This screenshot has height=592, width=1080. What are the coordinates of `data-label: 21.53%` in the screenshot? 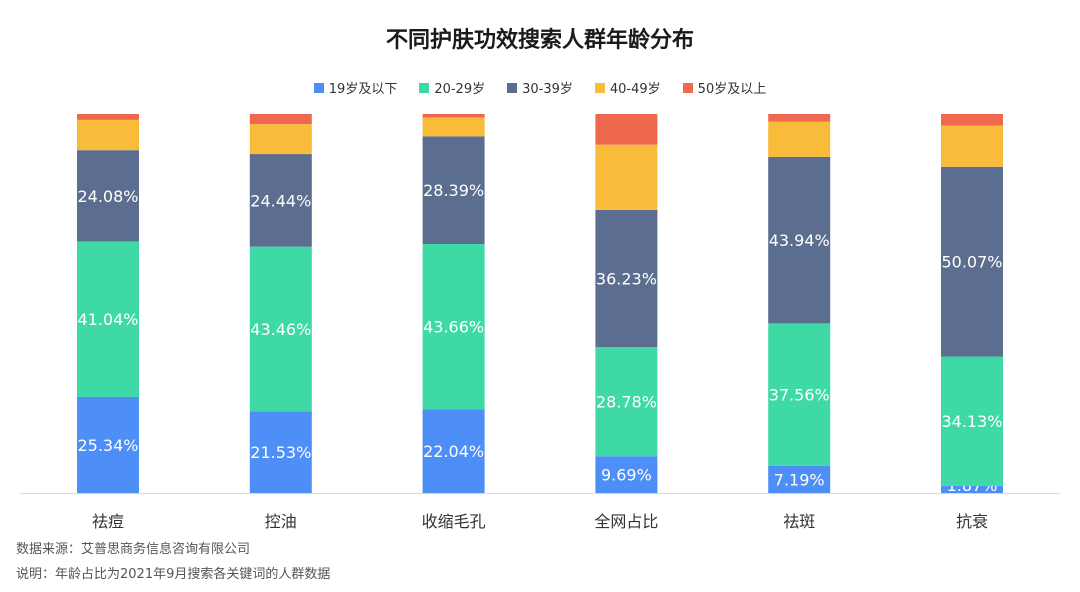 It's located at (280, 452).